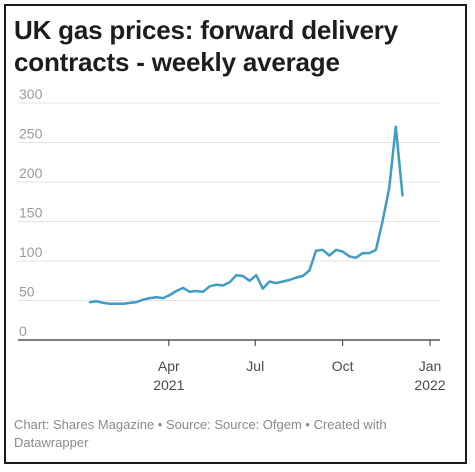 The width and height of the screenshot is (475, 472). What do you see at coordinates (168, 385) in the screenshot?
I see `x-tick-sublabel: 2021` at bounding box center [168, 385].